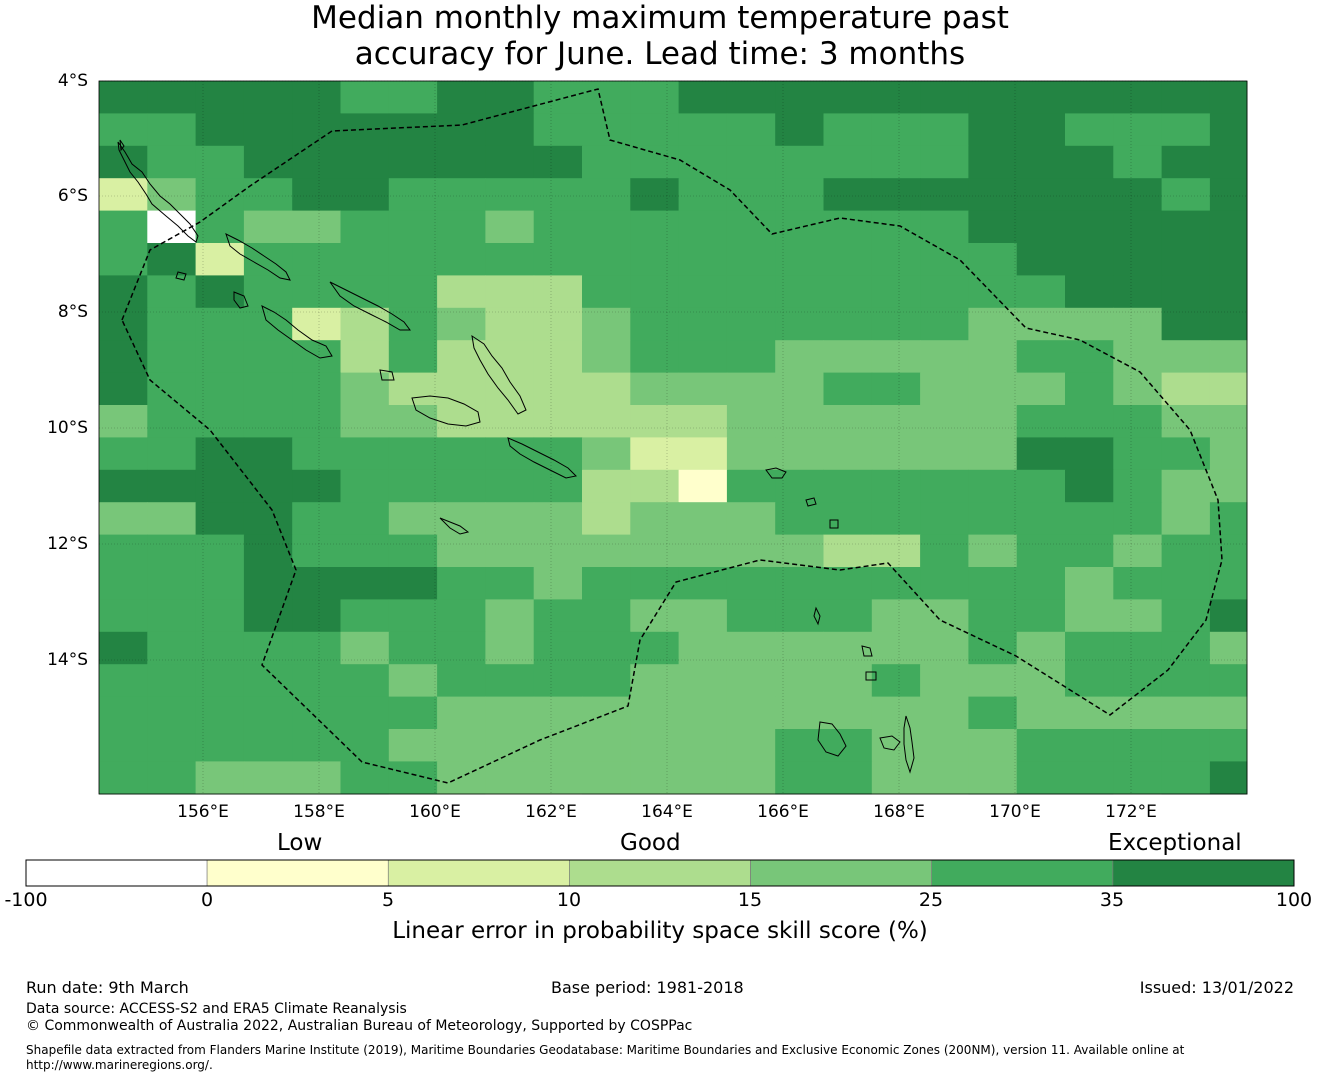 The width and height of the screenshot is (1320, 1080). I want to click on lon-label: 156°E, so click(203, 812).